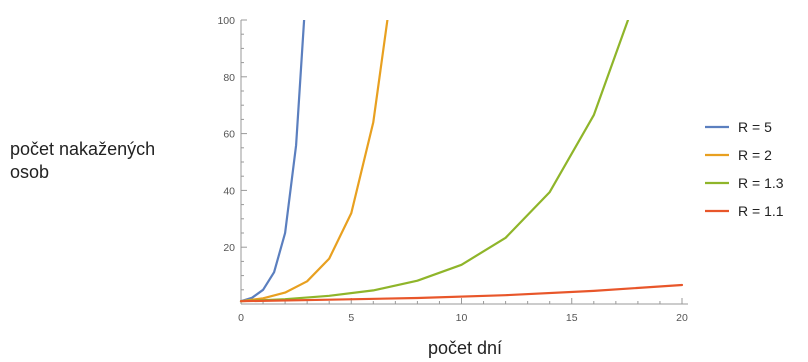 This screenshot has width=808, height=362. Describe the element at coordinates (229, 248) in the screenshot. I see `y-tick-label: 20` at that location.